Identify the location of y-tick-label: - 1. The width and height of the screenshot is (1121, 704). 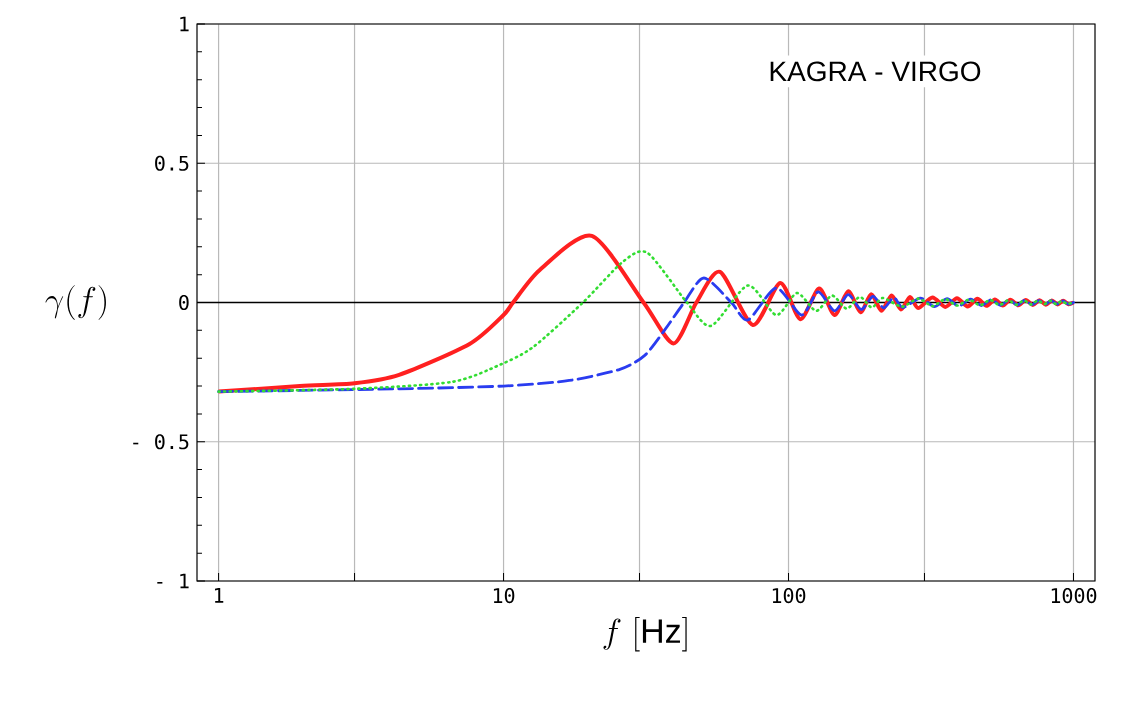
(173, 581).